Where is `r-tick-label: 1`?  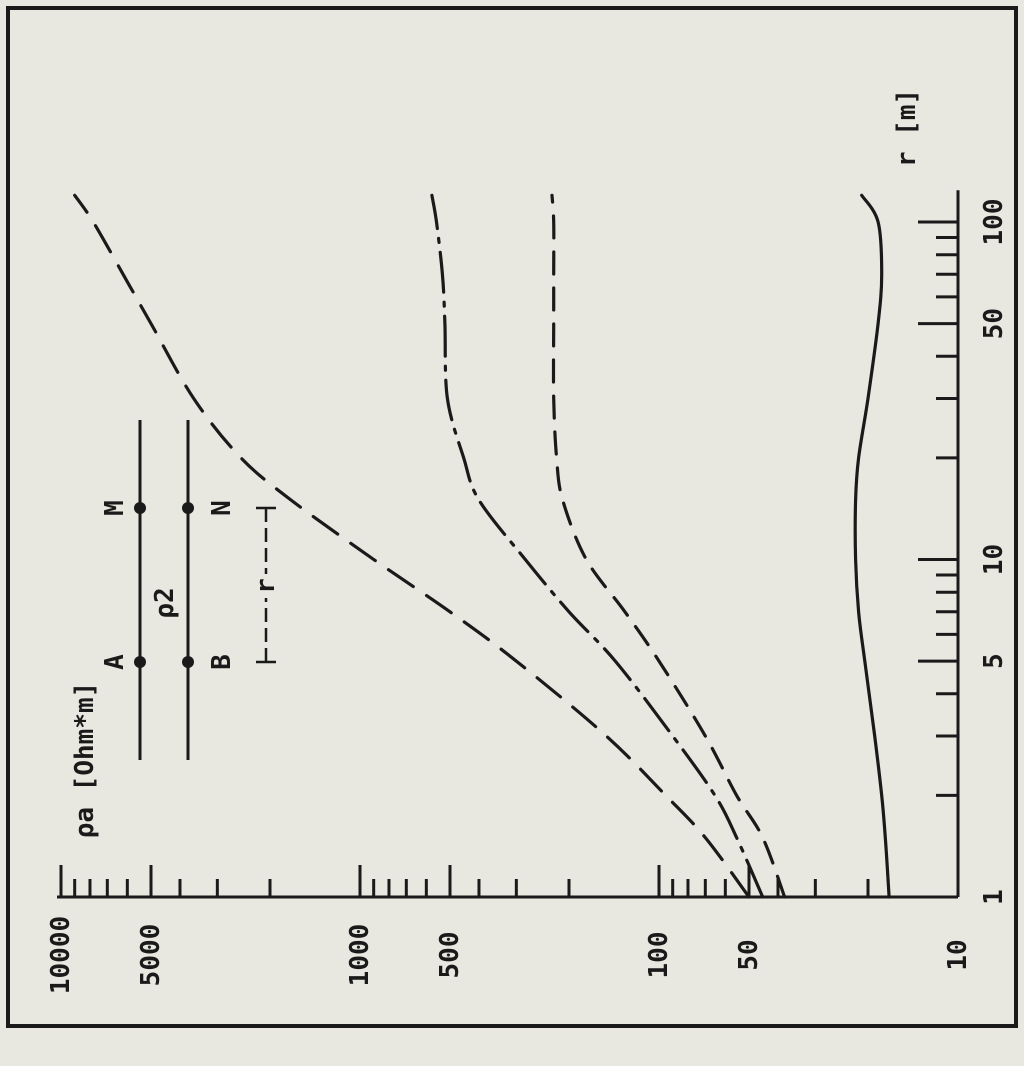
r-tick-label: 1 is located at coordinates (994, 897).